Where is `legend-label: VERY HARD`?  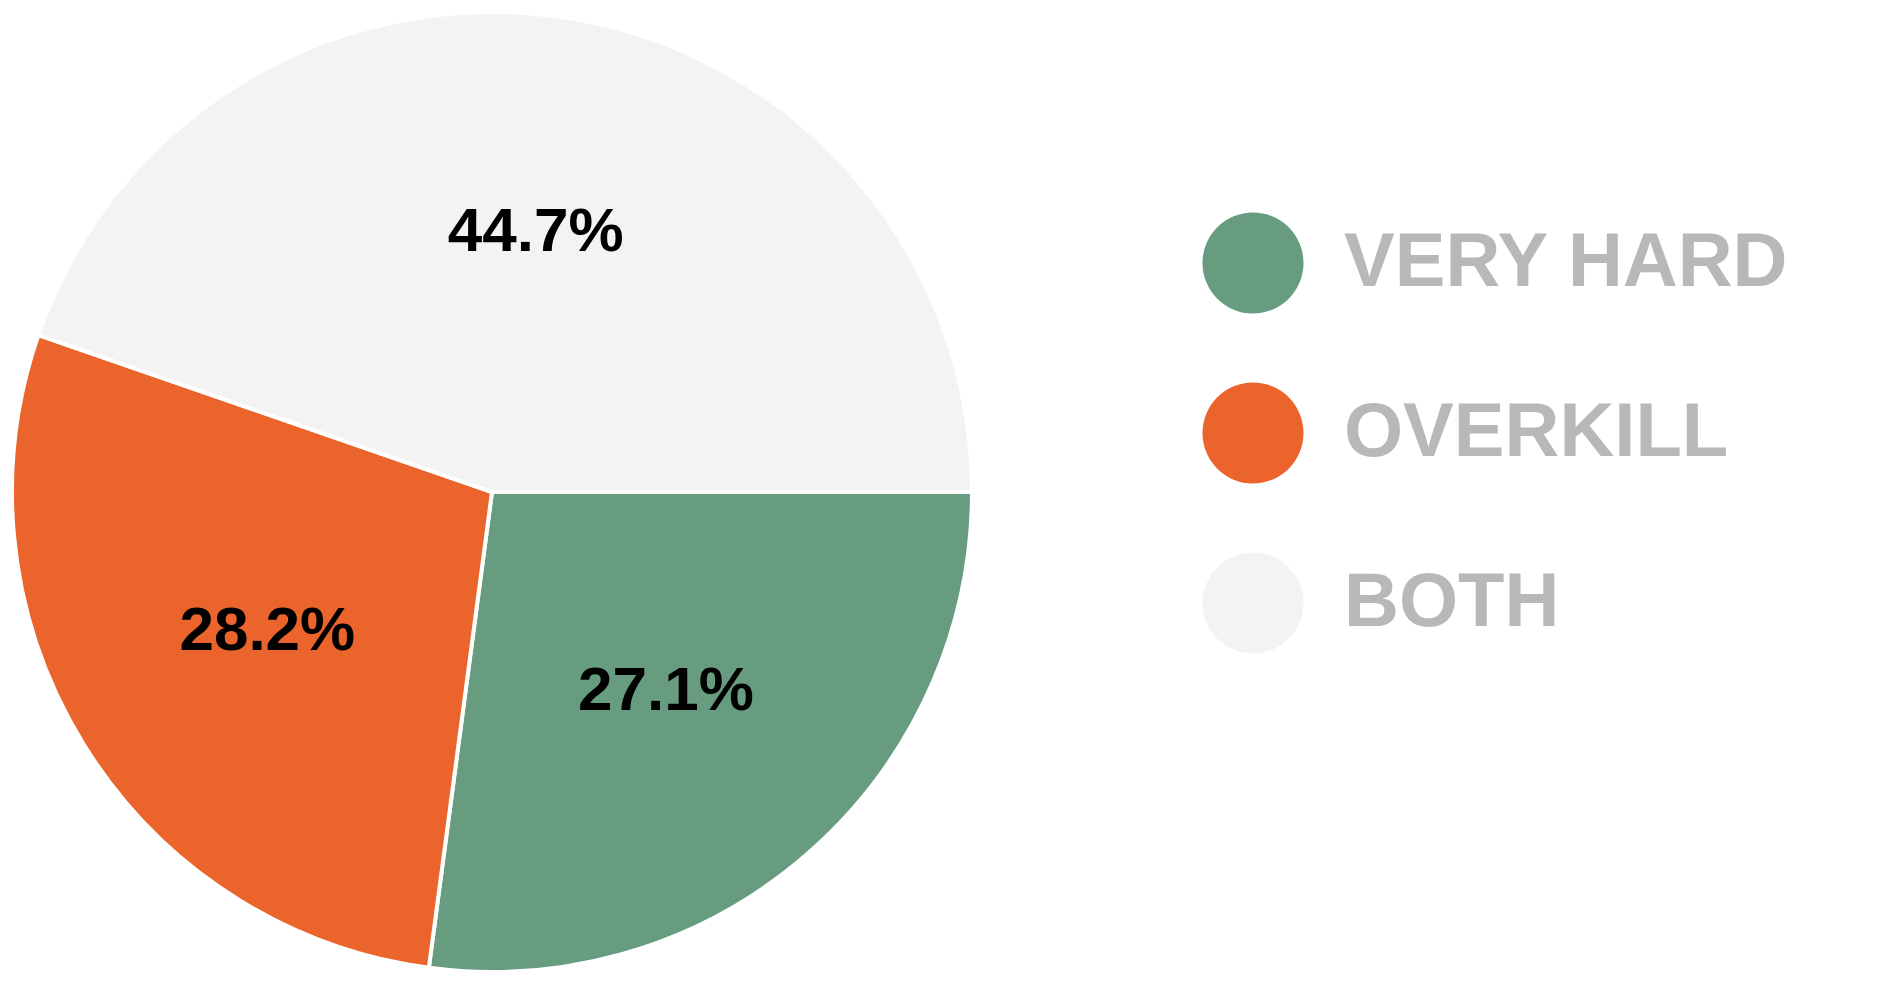 legend-label: VERY HARD is located at coordinates (1566, 259).